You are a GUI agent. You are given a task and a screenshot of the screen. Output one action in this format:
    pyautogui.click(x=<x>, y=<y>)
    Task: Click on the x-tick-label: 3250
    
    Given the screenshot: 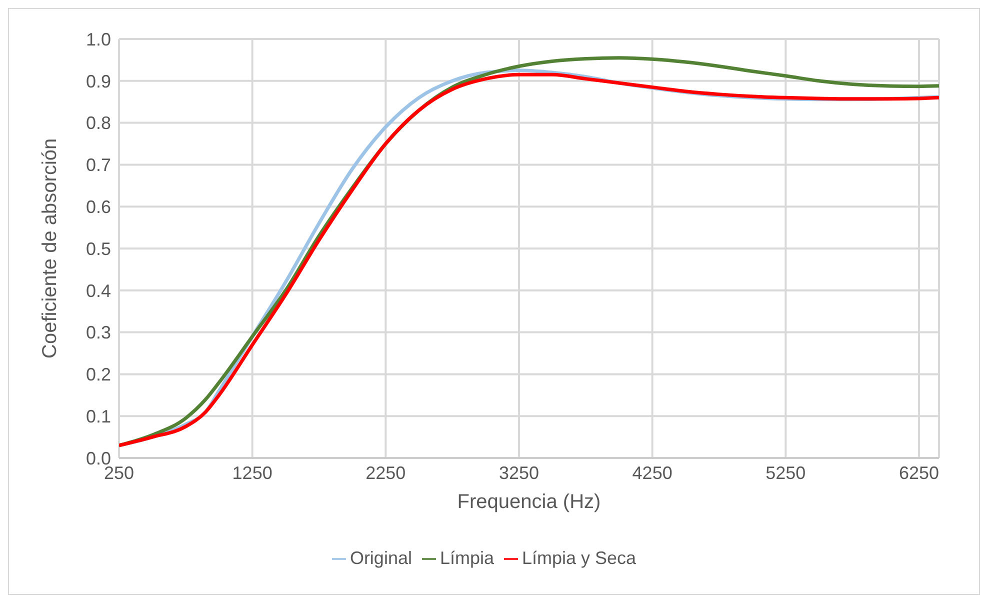 What is the action you would take?
    pyautogui.click(x=519, y=472)
    